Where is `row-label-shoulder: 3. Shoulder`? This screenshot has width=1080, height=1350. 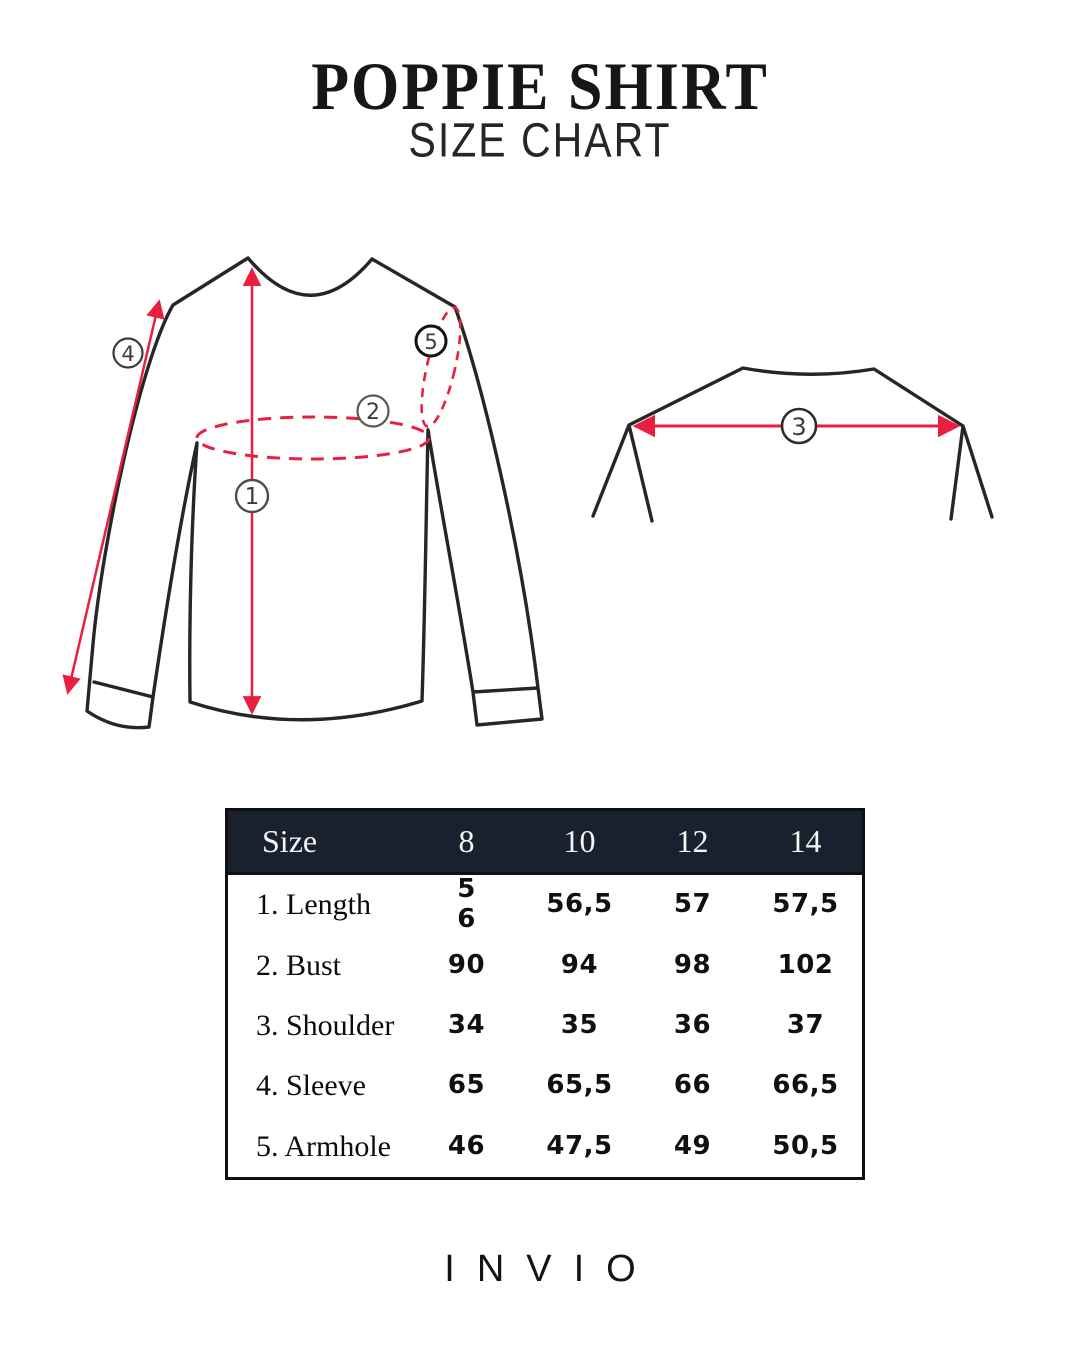
row-label-shoulder: 3. Shoulder is located at coordinates (325, 1025).